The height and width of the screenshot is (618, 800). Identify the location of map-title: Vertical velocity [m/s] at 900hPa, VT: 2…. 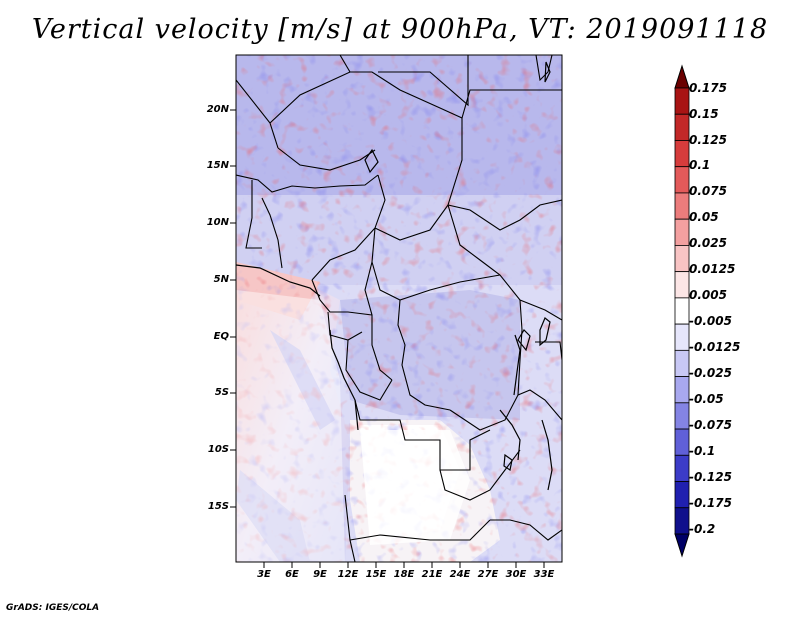
(400, 29).